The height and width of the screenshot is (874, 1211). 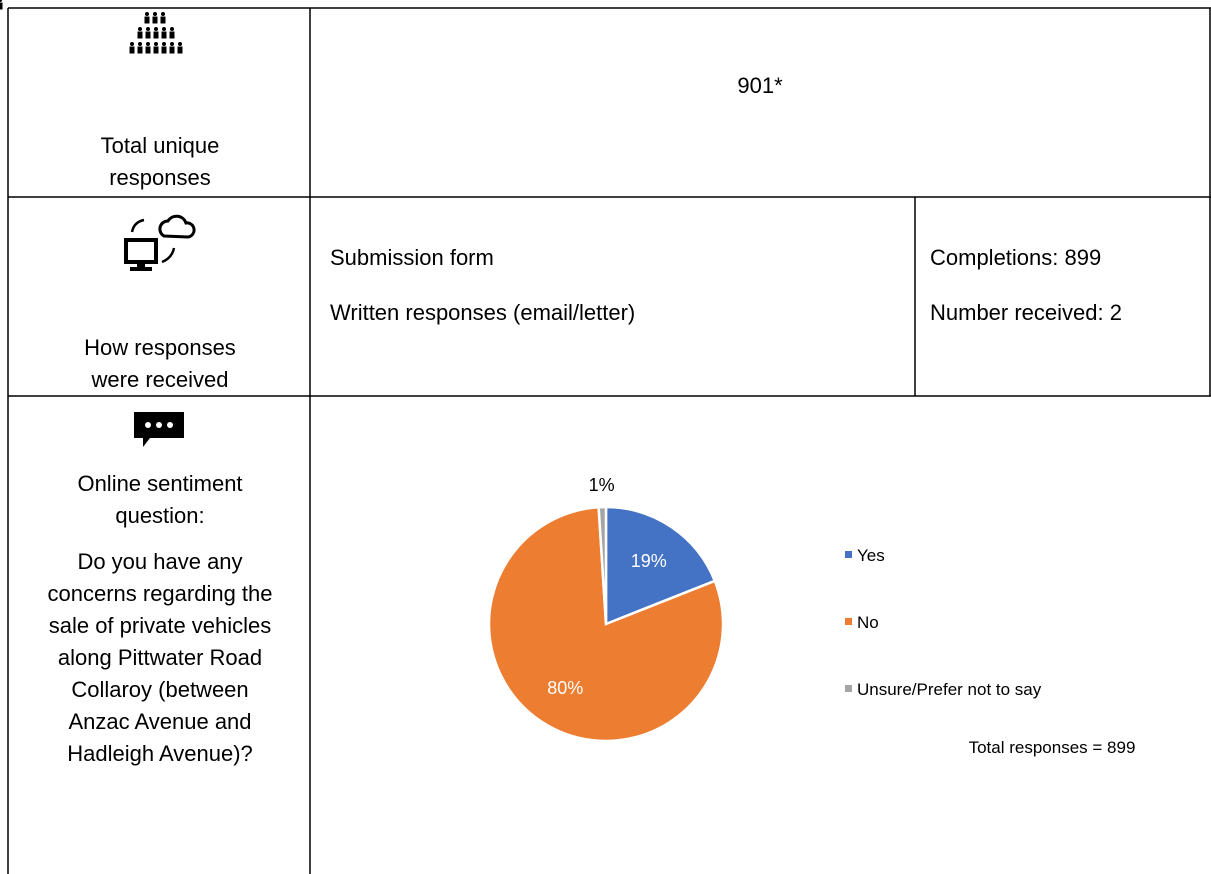 What do you see at coordinates (871, 555) in the screenshot?
I see `legend-label: Yes` at bounding box center [871, 555].